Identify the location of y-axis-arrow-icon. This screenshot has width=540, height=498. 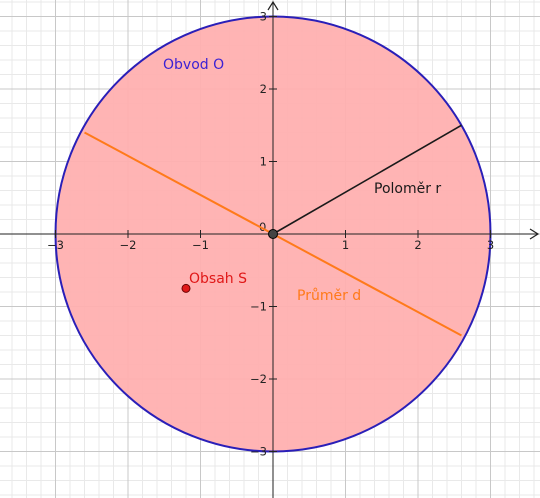
(273, 5).